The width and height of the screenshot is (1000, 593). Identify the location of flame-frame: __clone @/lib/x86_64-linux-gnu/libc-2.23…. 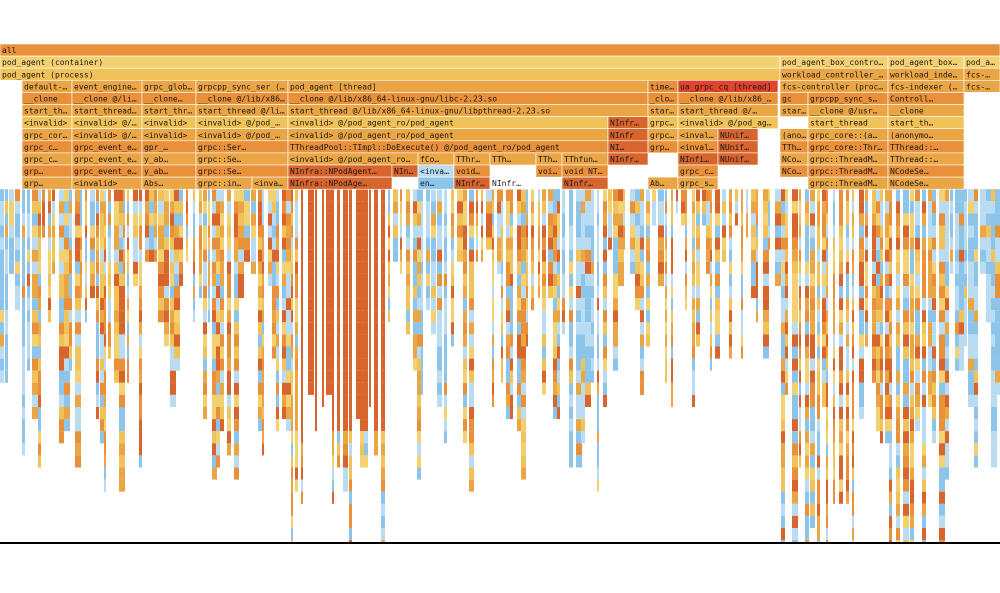
(468, 98).